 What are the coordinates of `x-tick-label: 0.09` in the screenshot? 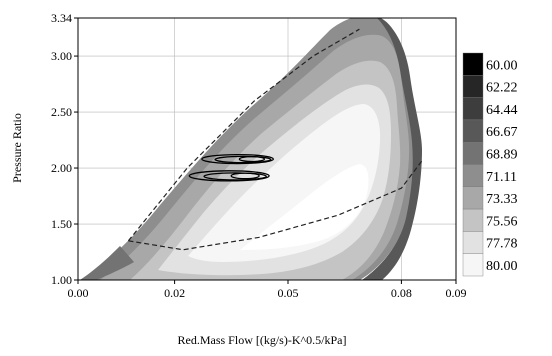 It's located at (456, 293).